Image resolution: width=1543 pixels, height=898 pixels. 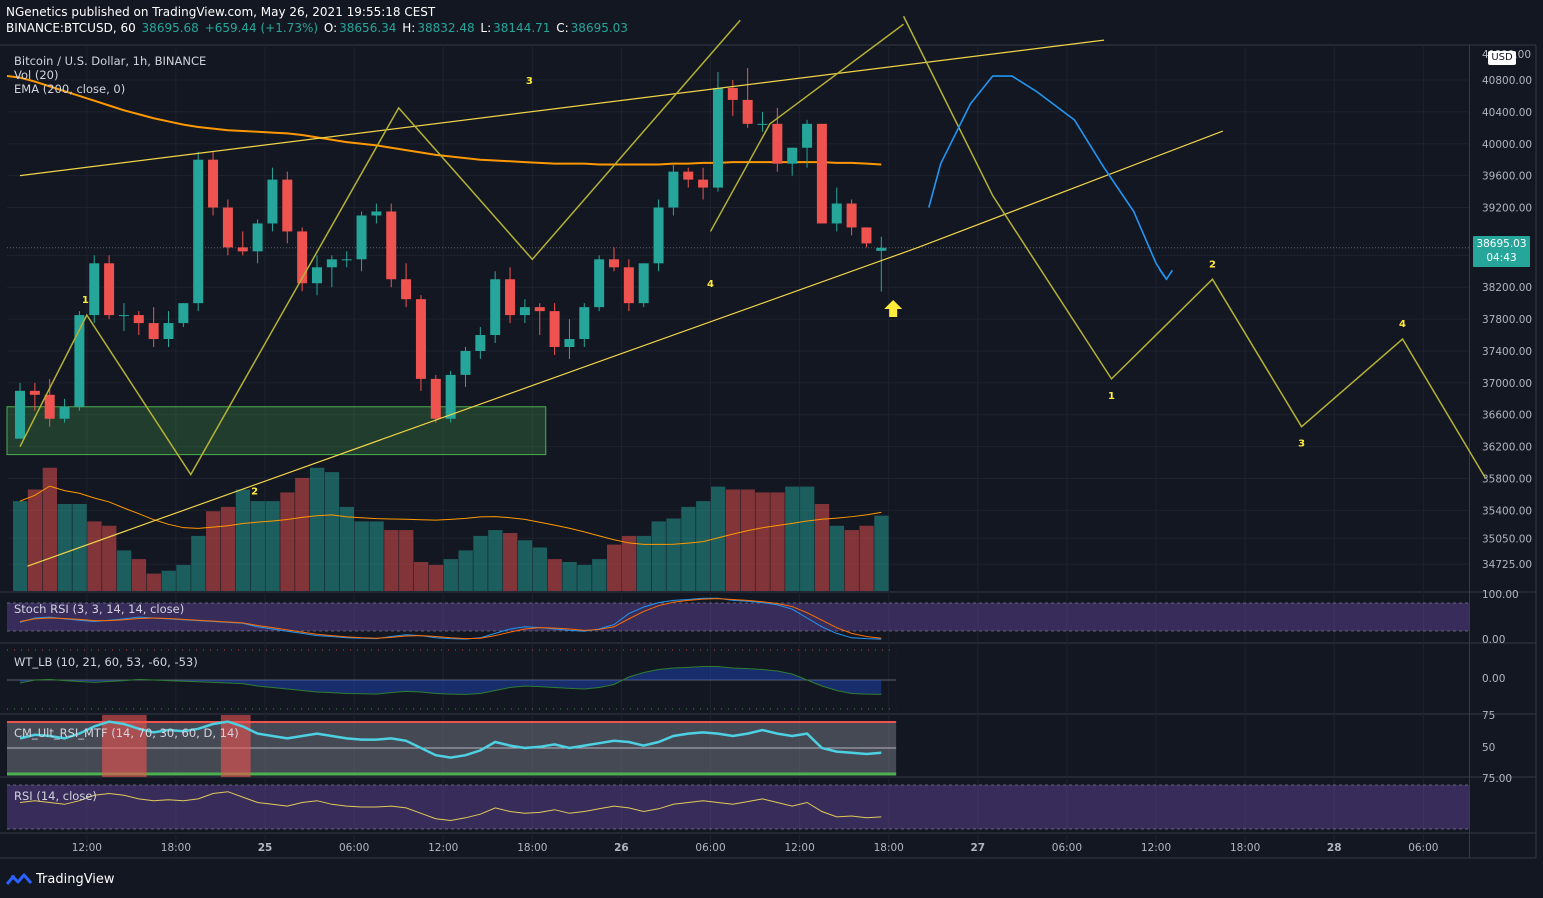 What do you see at coordinates (36, 75) in the screenshot?
I see `vol-legend: Vol (20)` at bounding box center [36, 75].